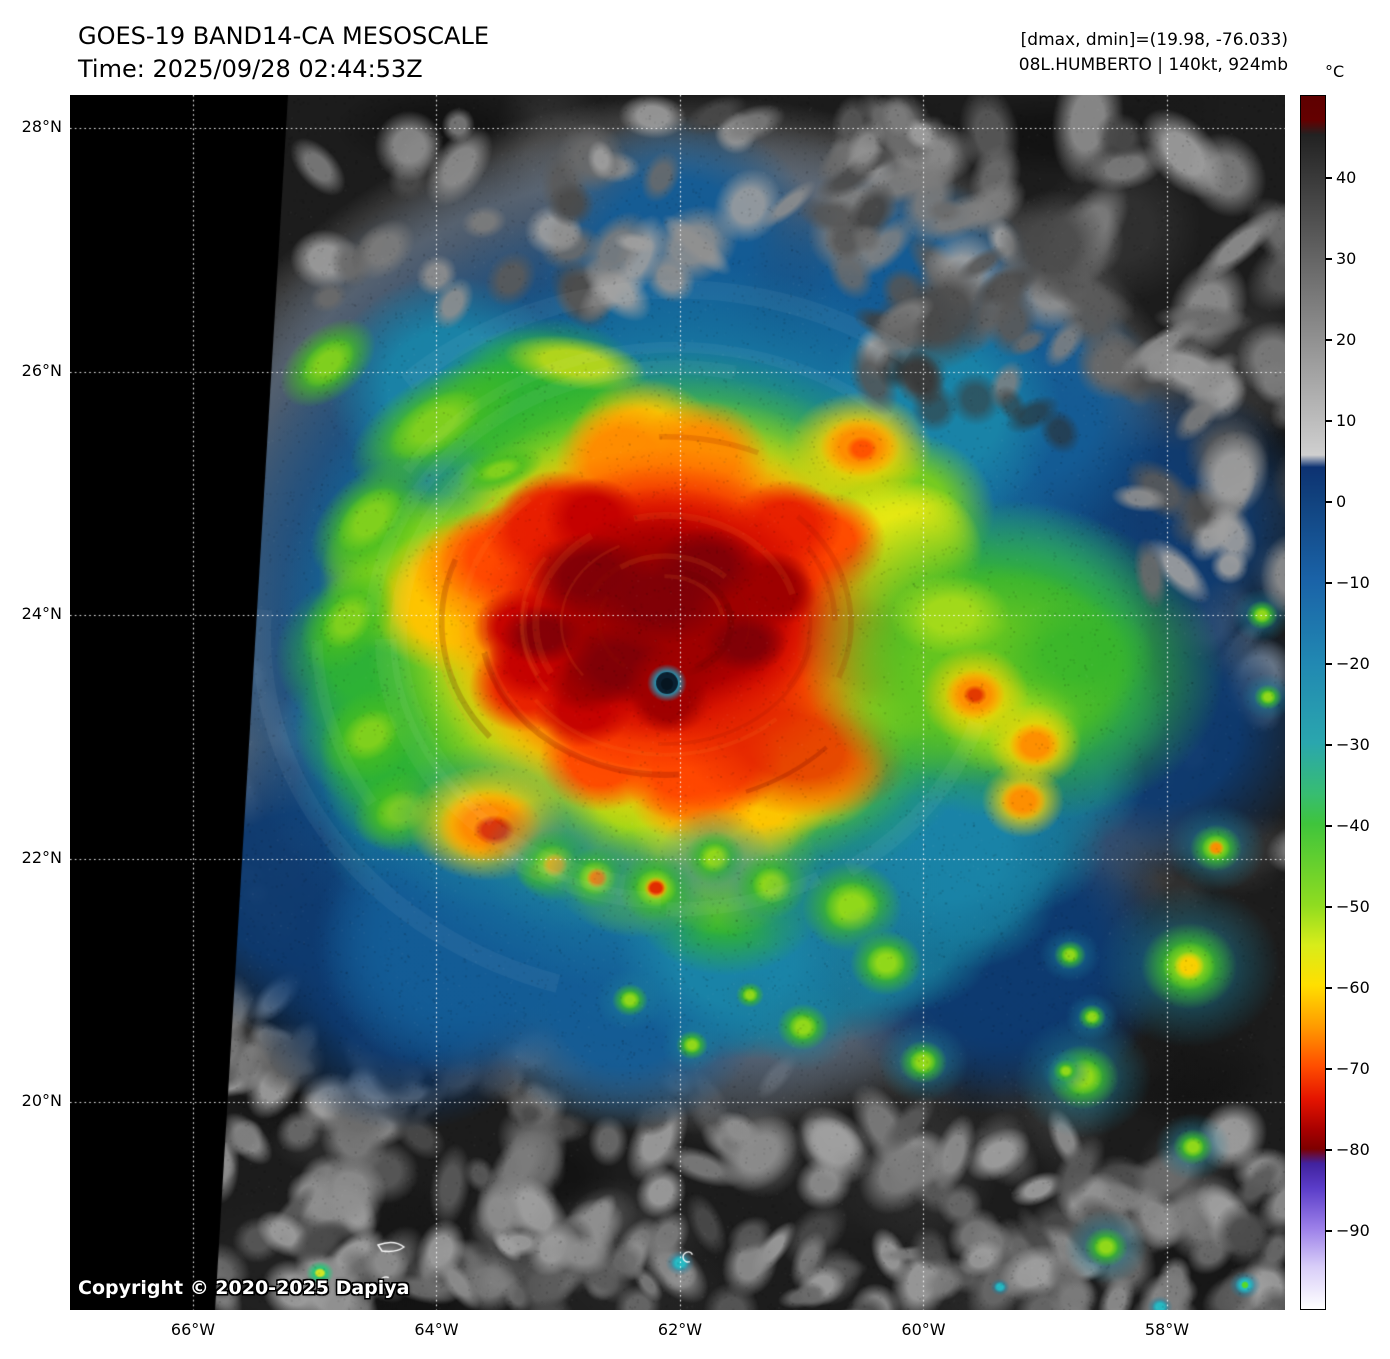  I want to click on range-info-label: [dmax, dmin]=(19.98, -76.033), so click(1154, 40).